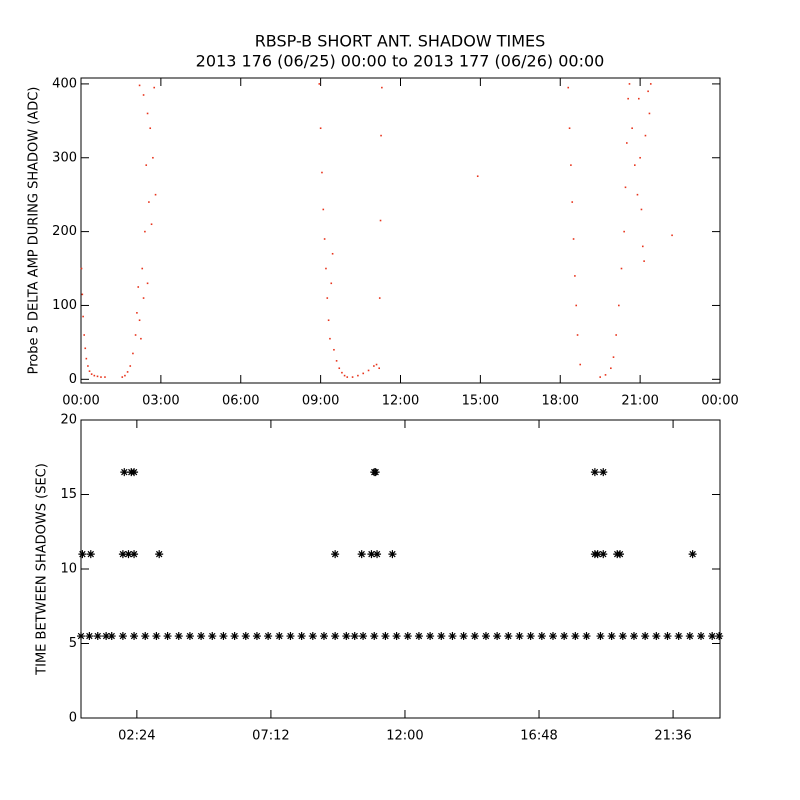 Image resolution: width=800 pixels, height=800 pixels. I want to click on x-tick-label: 18:00, so click(560, 401).